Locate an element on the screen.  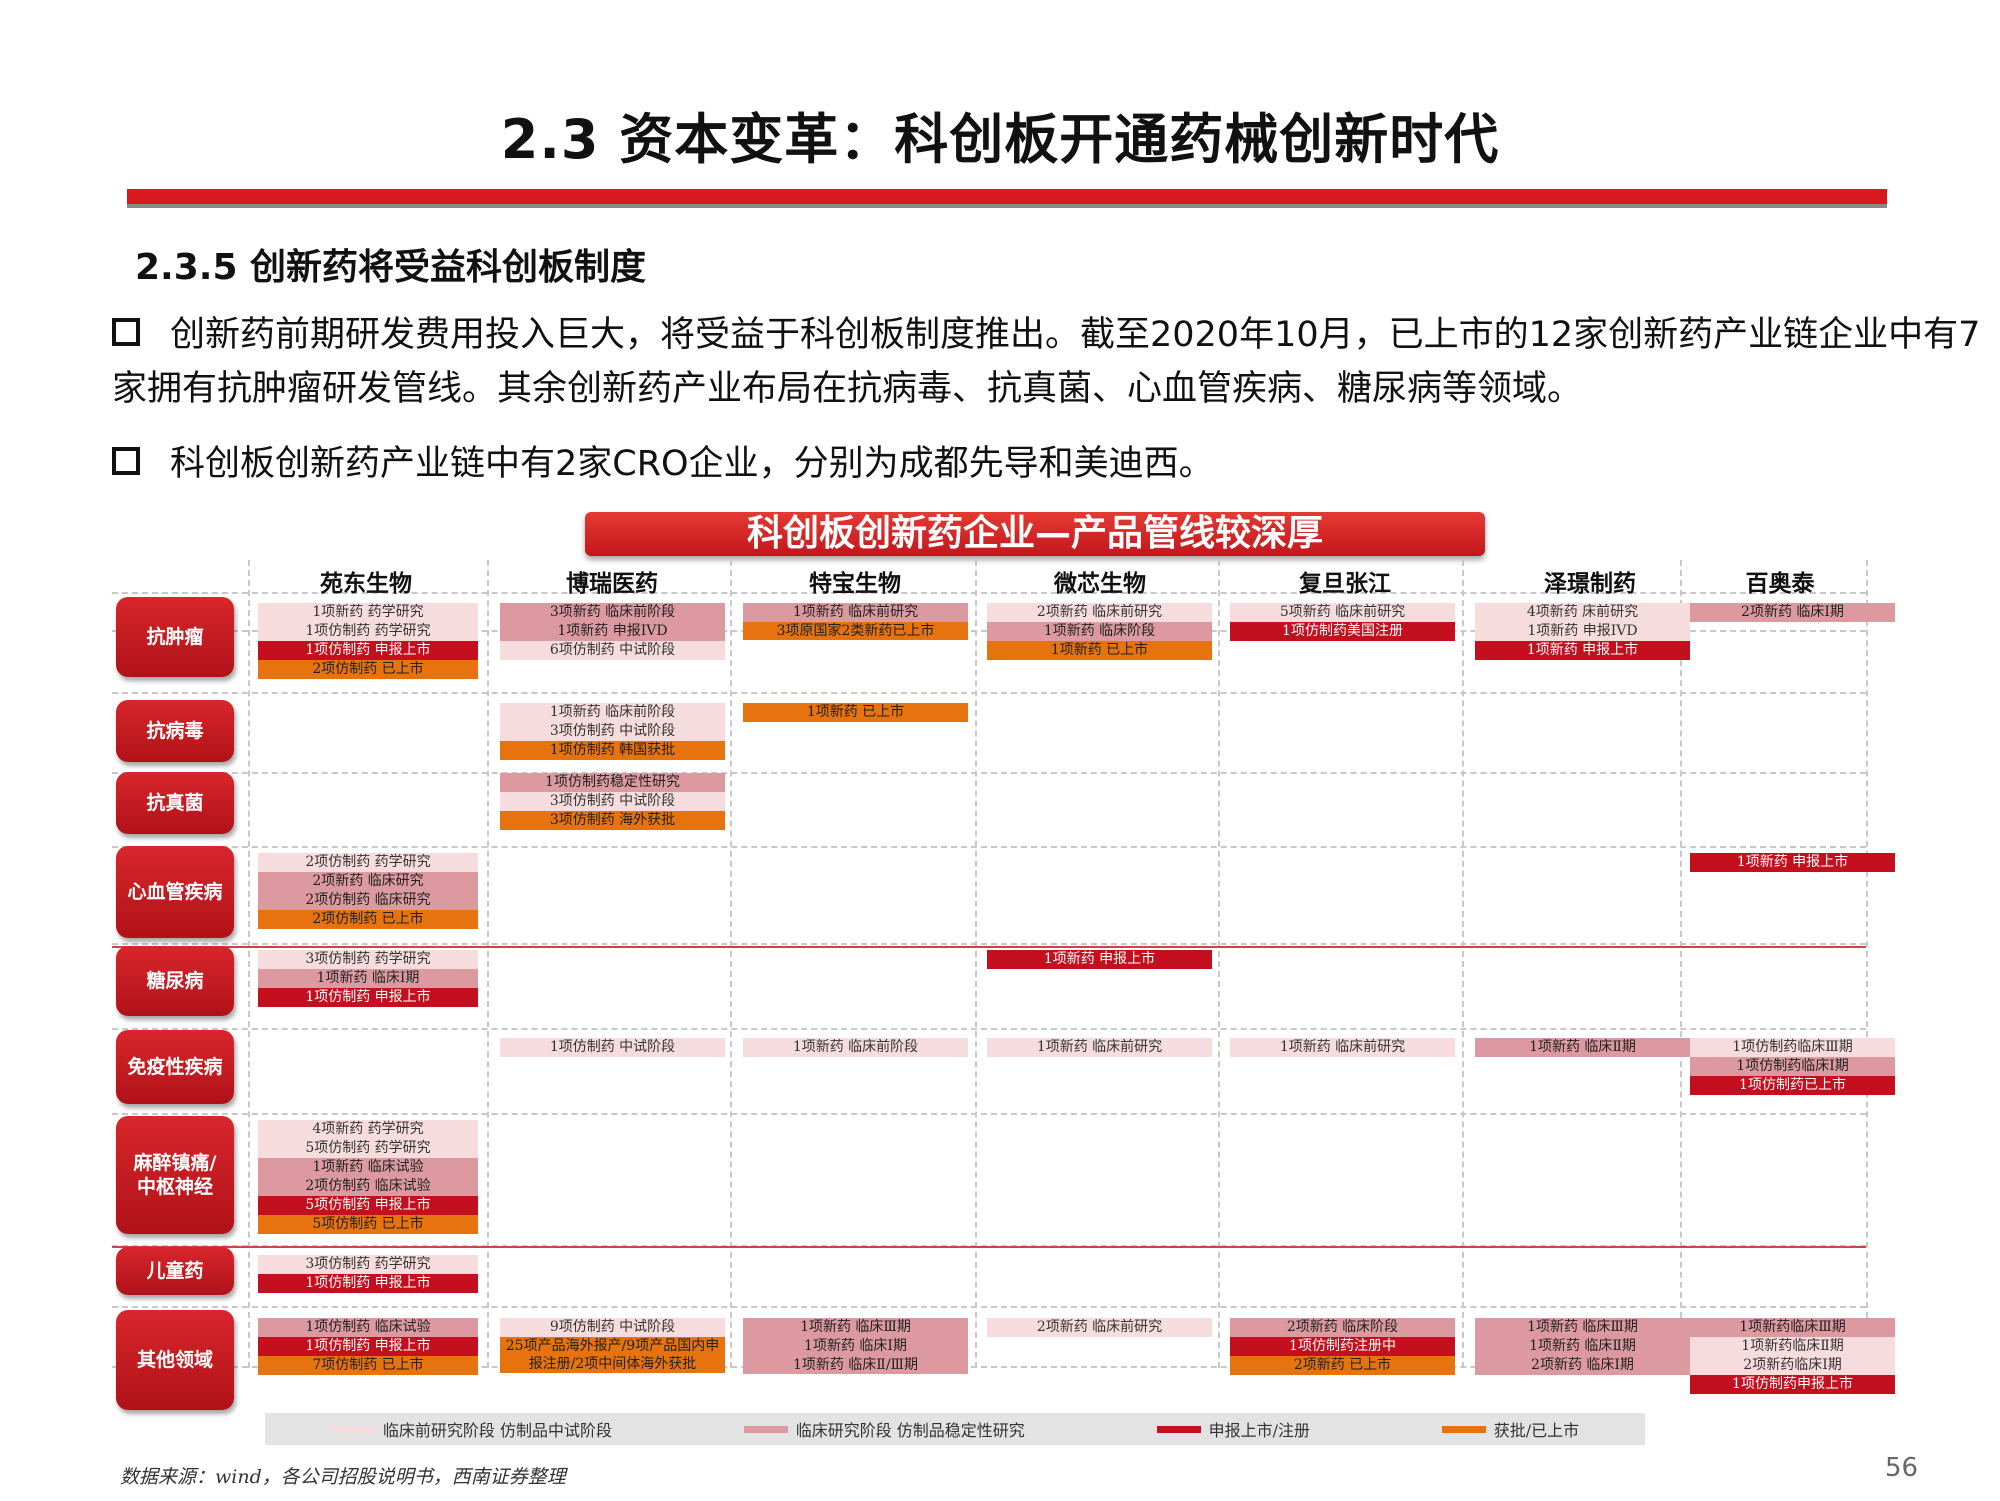
page-title: 2.3 资本变革：科创板开通药械创新时代 is located at coordinates (1000, 139).